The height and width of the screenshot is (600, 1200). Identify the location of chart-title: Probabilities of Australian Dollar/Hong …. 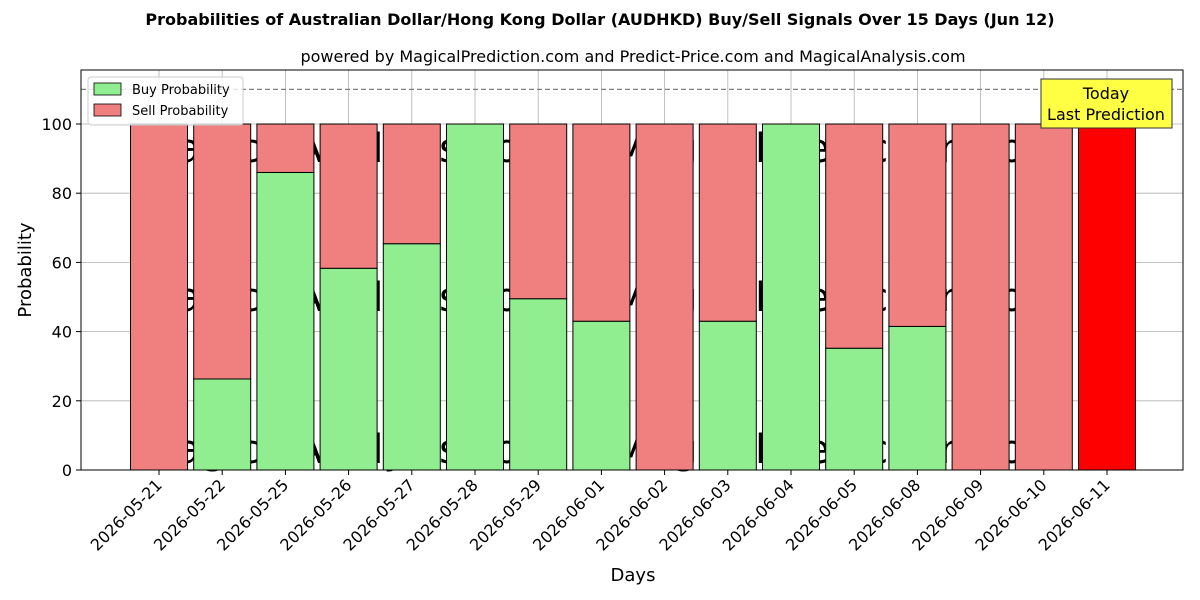
(599, 19).